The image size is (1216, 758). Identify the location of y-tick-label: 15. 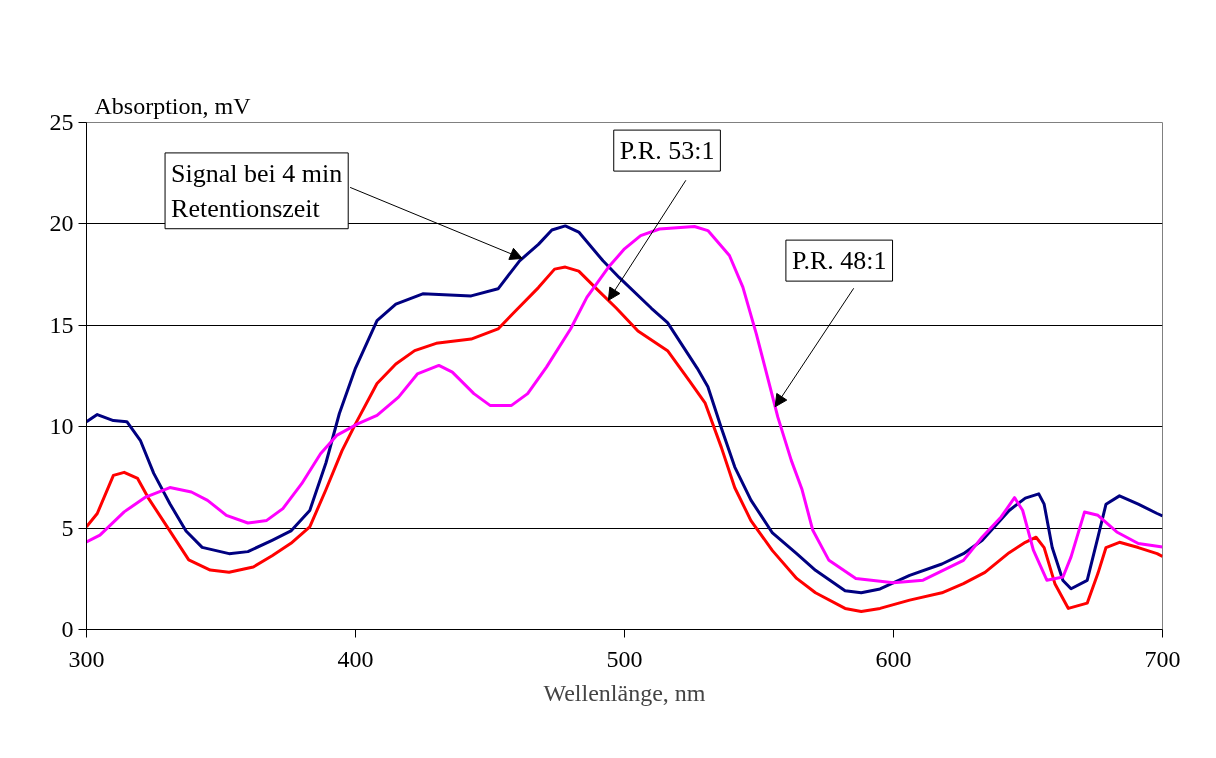
(61, 324).